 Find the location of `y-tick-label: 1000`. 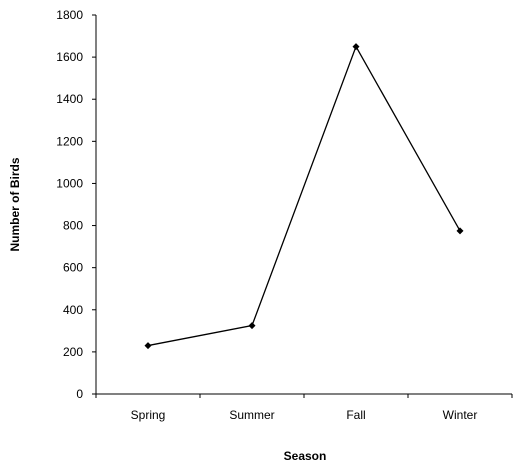

y-tick-label: 1000 is located at coordinates (69, 183).